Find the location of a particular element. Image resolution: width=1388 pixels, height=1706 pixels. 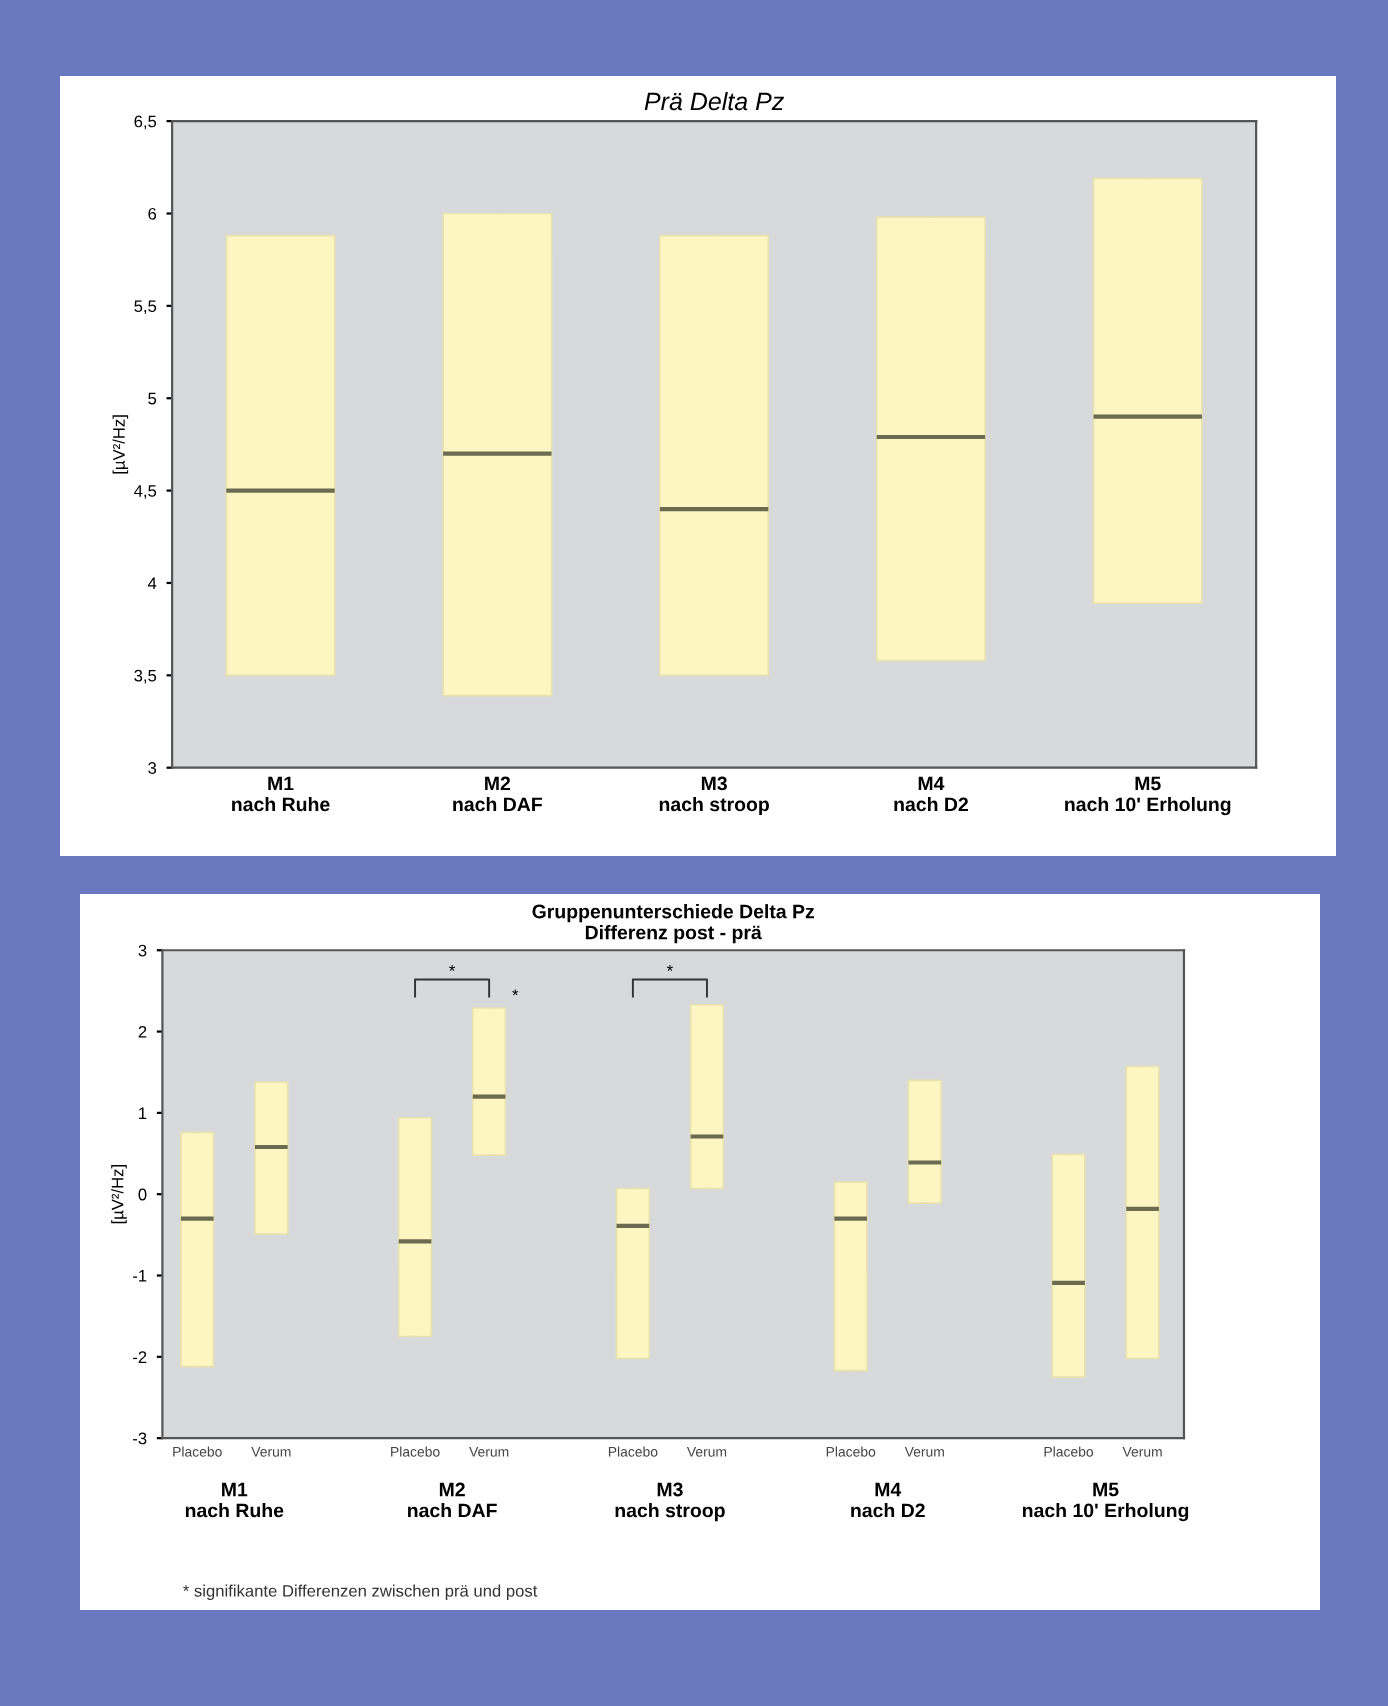

y-tick-label: 4,5 is located at coordinates (145, 492).